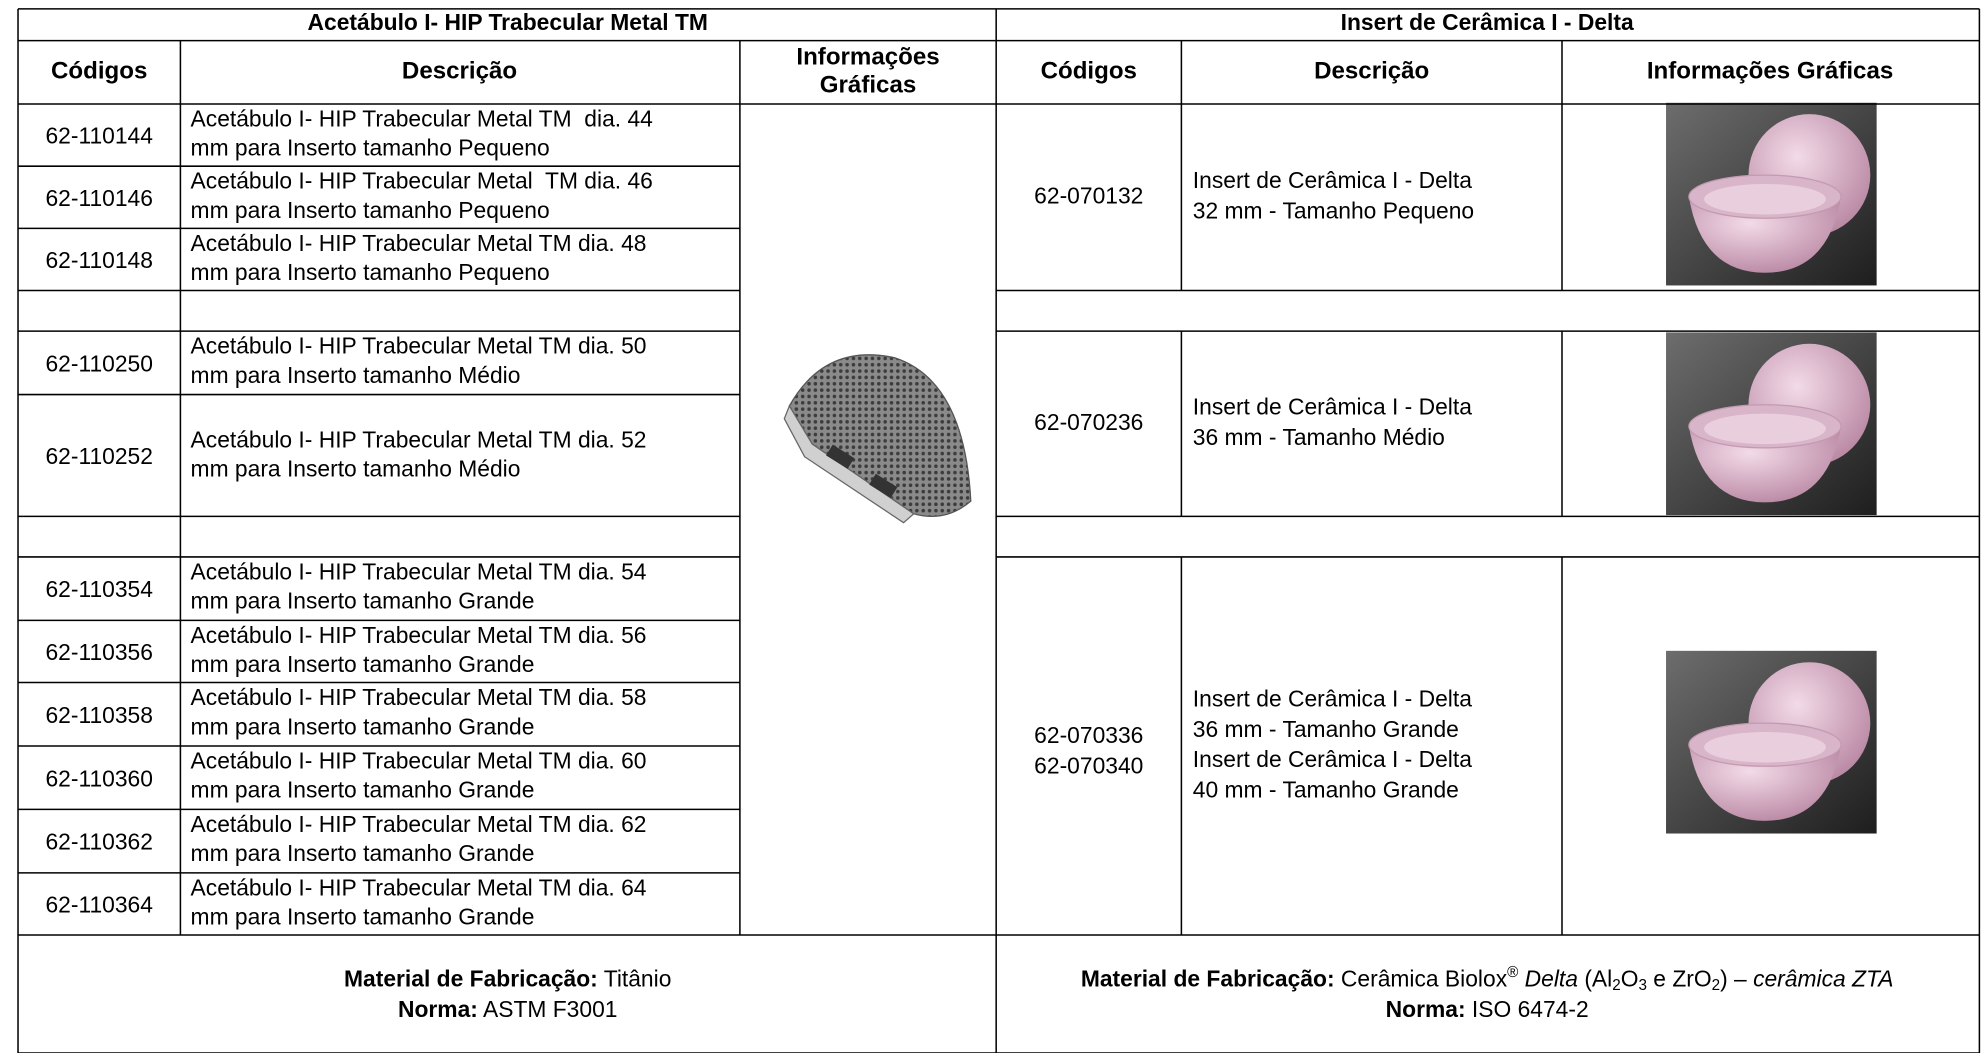 Image resolution: width=1986 pixels, height=1053 pixels. I want to click on material-part: (Al, so click(1595, 979).